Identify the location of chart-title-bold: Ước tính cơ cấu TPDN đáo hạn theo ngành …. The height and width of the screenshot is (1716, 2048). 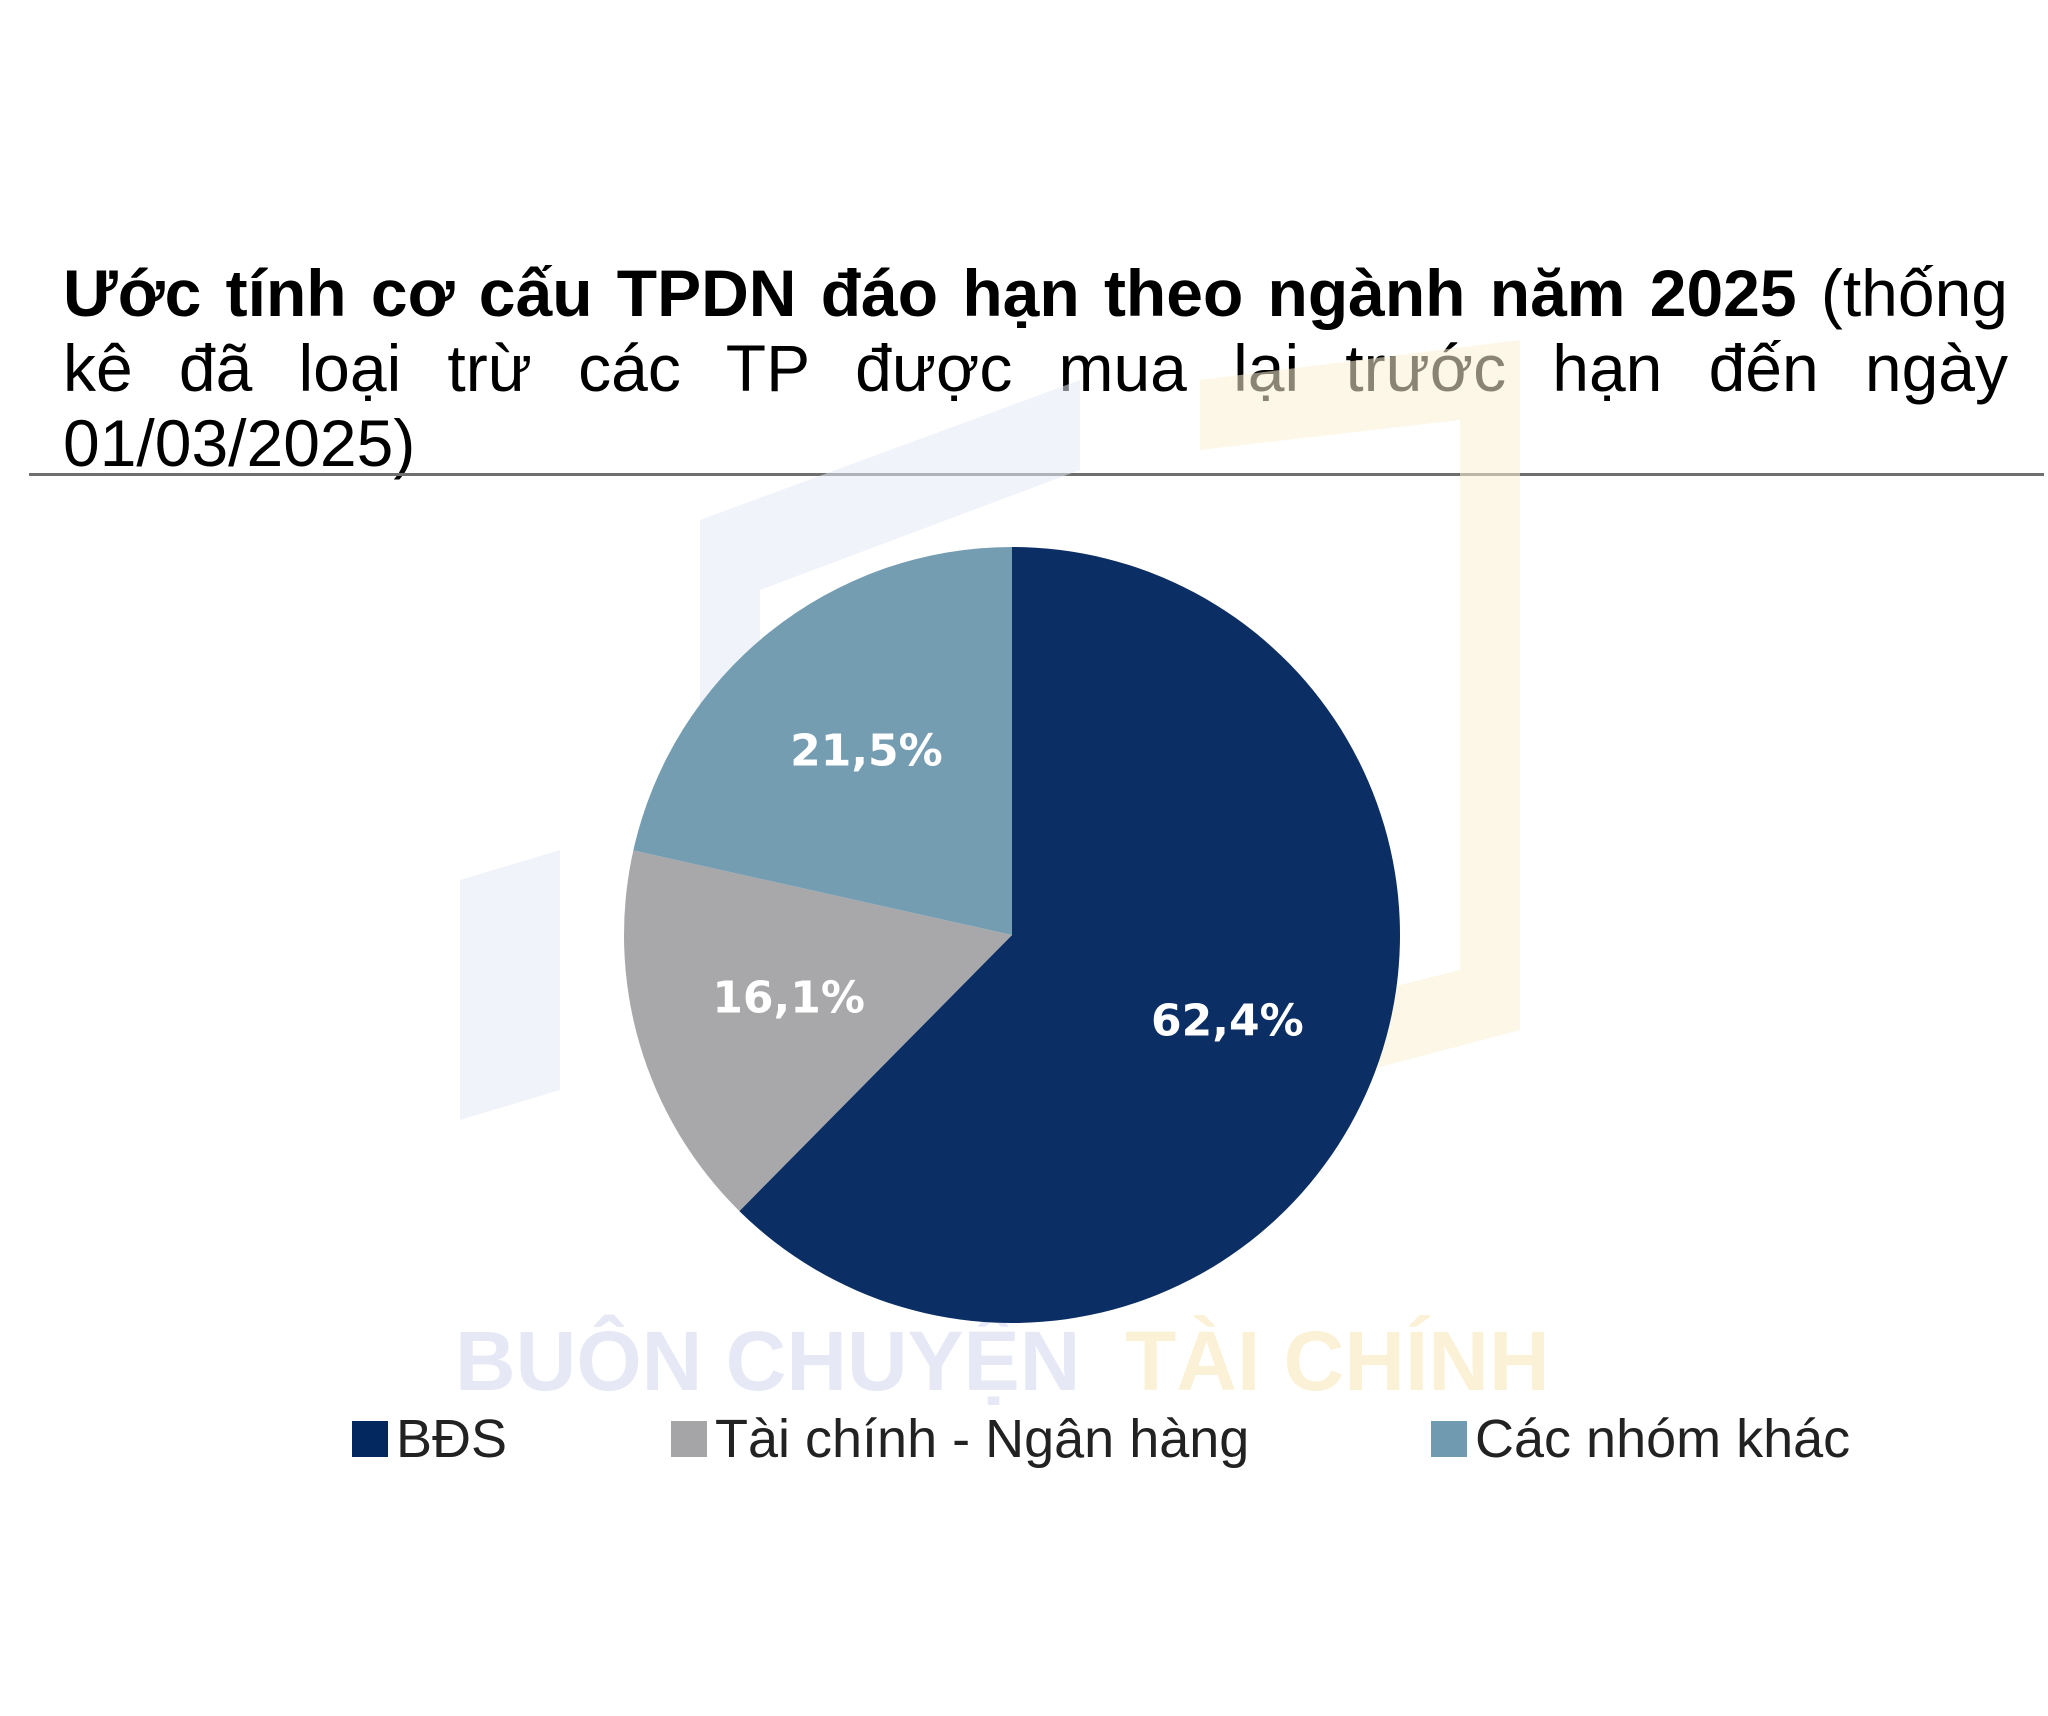
(930, 293).